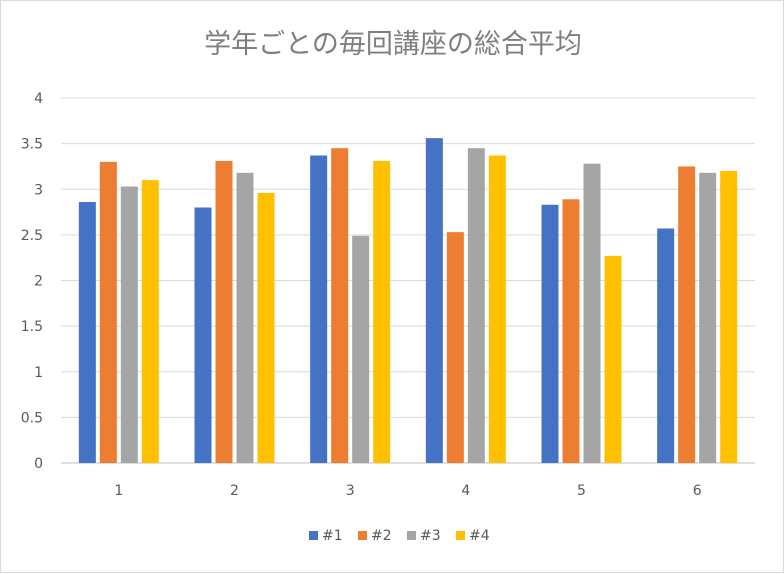 Image resolution: width=784 pixels, height=574 pixels. I want to click on x-tick-label: 6, so click(697, 491).